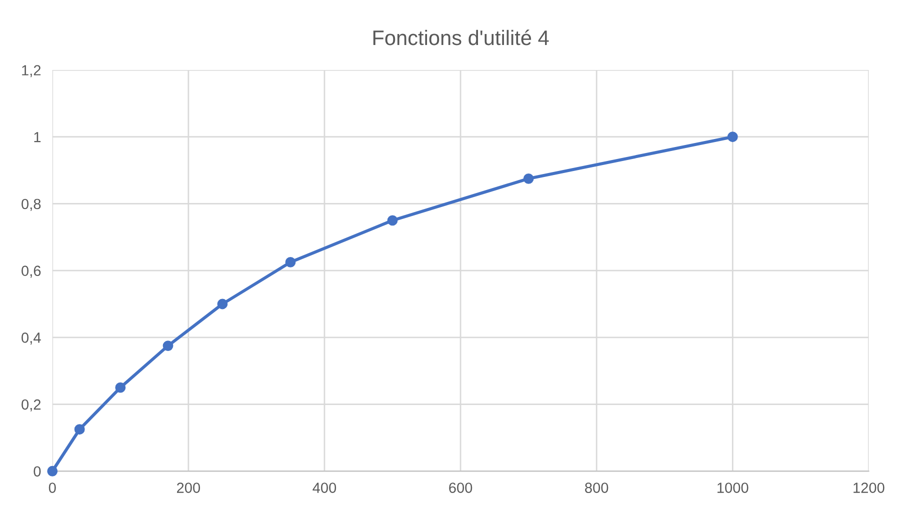 The image size is (903, 511). Describe the element at coordinates (52, 487) in the screenshot. I see `x-tick-label: 0` at that location.